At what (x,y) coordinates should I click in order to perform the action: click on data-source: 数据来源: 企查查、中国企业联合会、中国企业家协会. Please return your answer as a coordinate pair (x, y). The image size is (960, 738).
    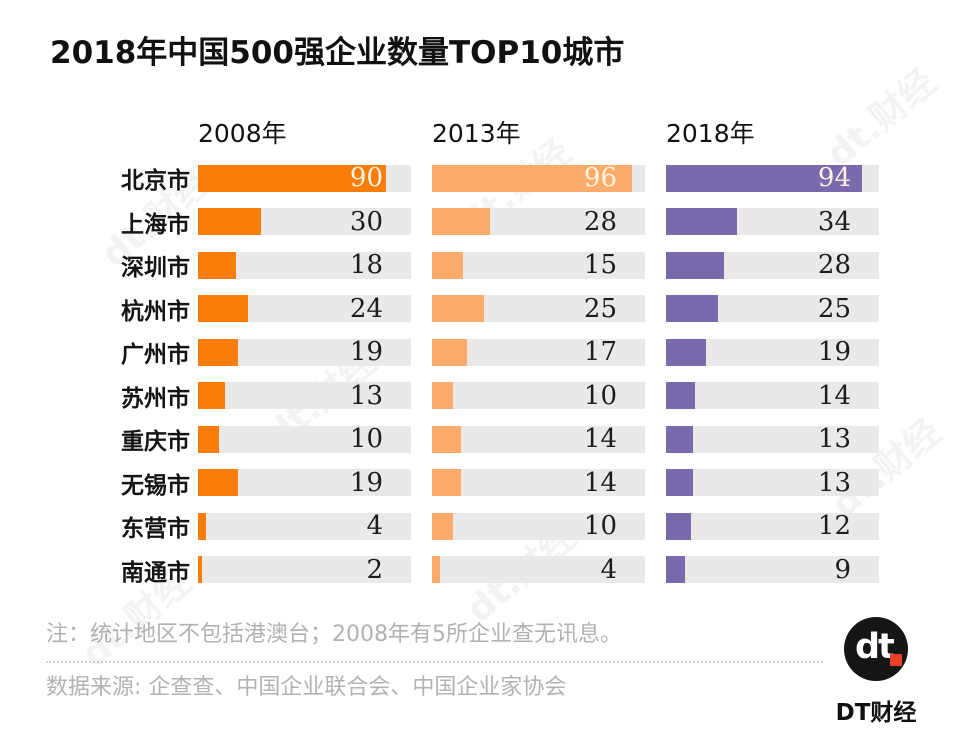
    Looking at the image, I should click on (306, 688).